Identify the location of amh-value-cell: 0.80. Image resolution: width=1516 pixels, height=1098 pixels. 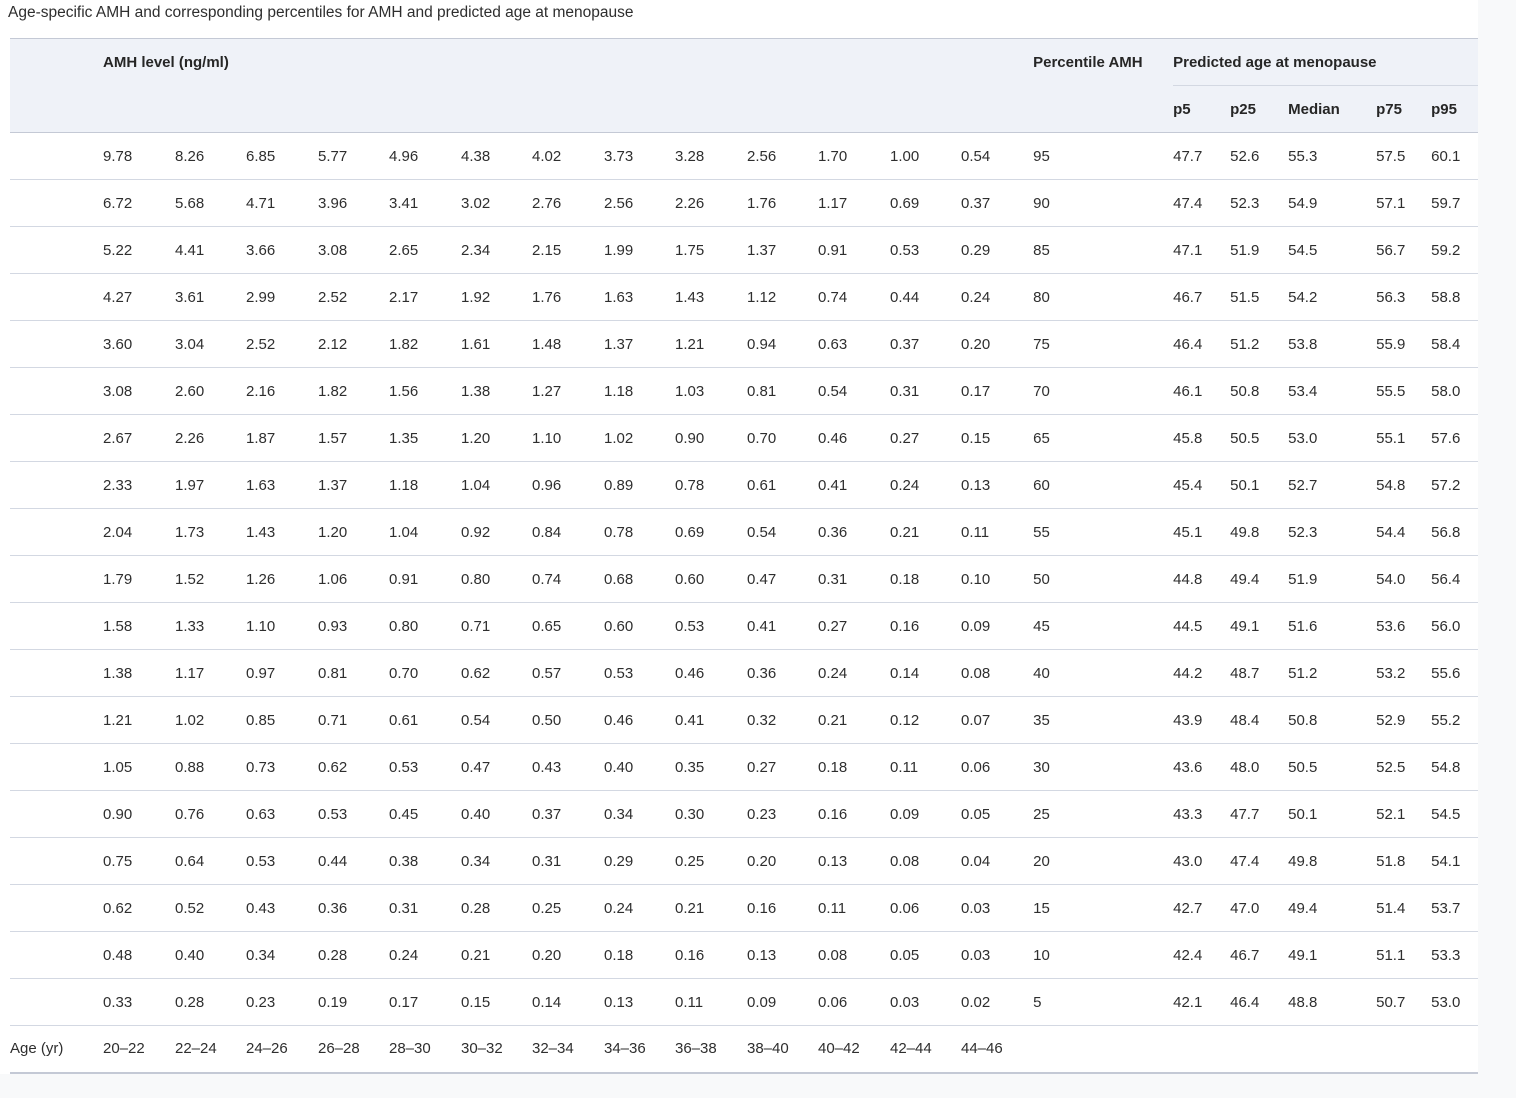
(425, 626).